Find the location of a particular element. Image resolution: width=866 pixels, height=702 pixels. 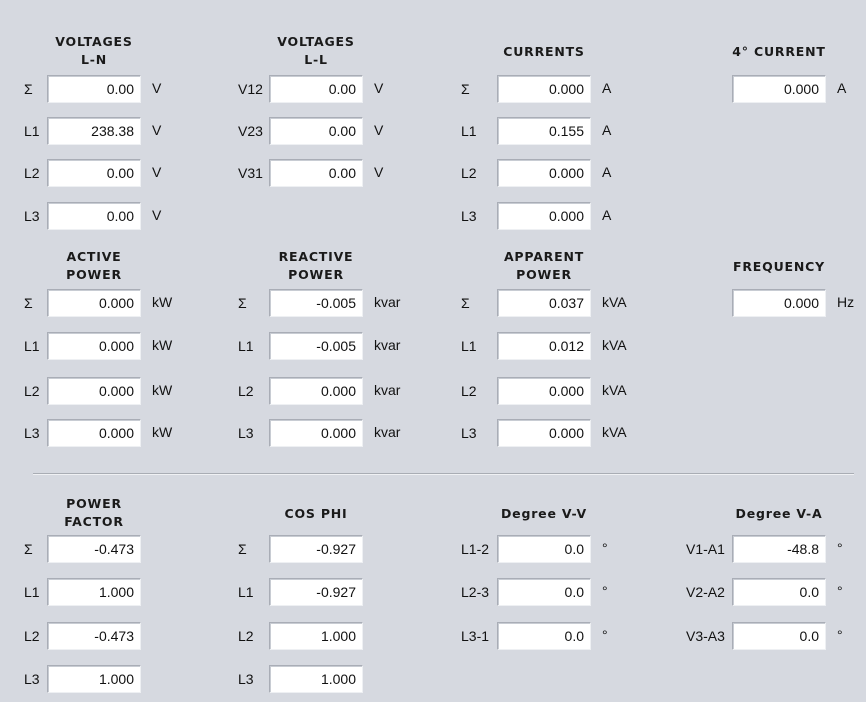

degree-va-value-field: -48.8 is located at coordinates (779, 549).